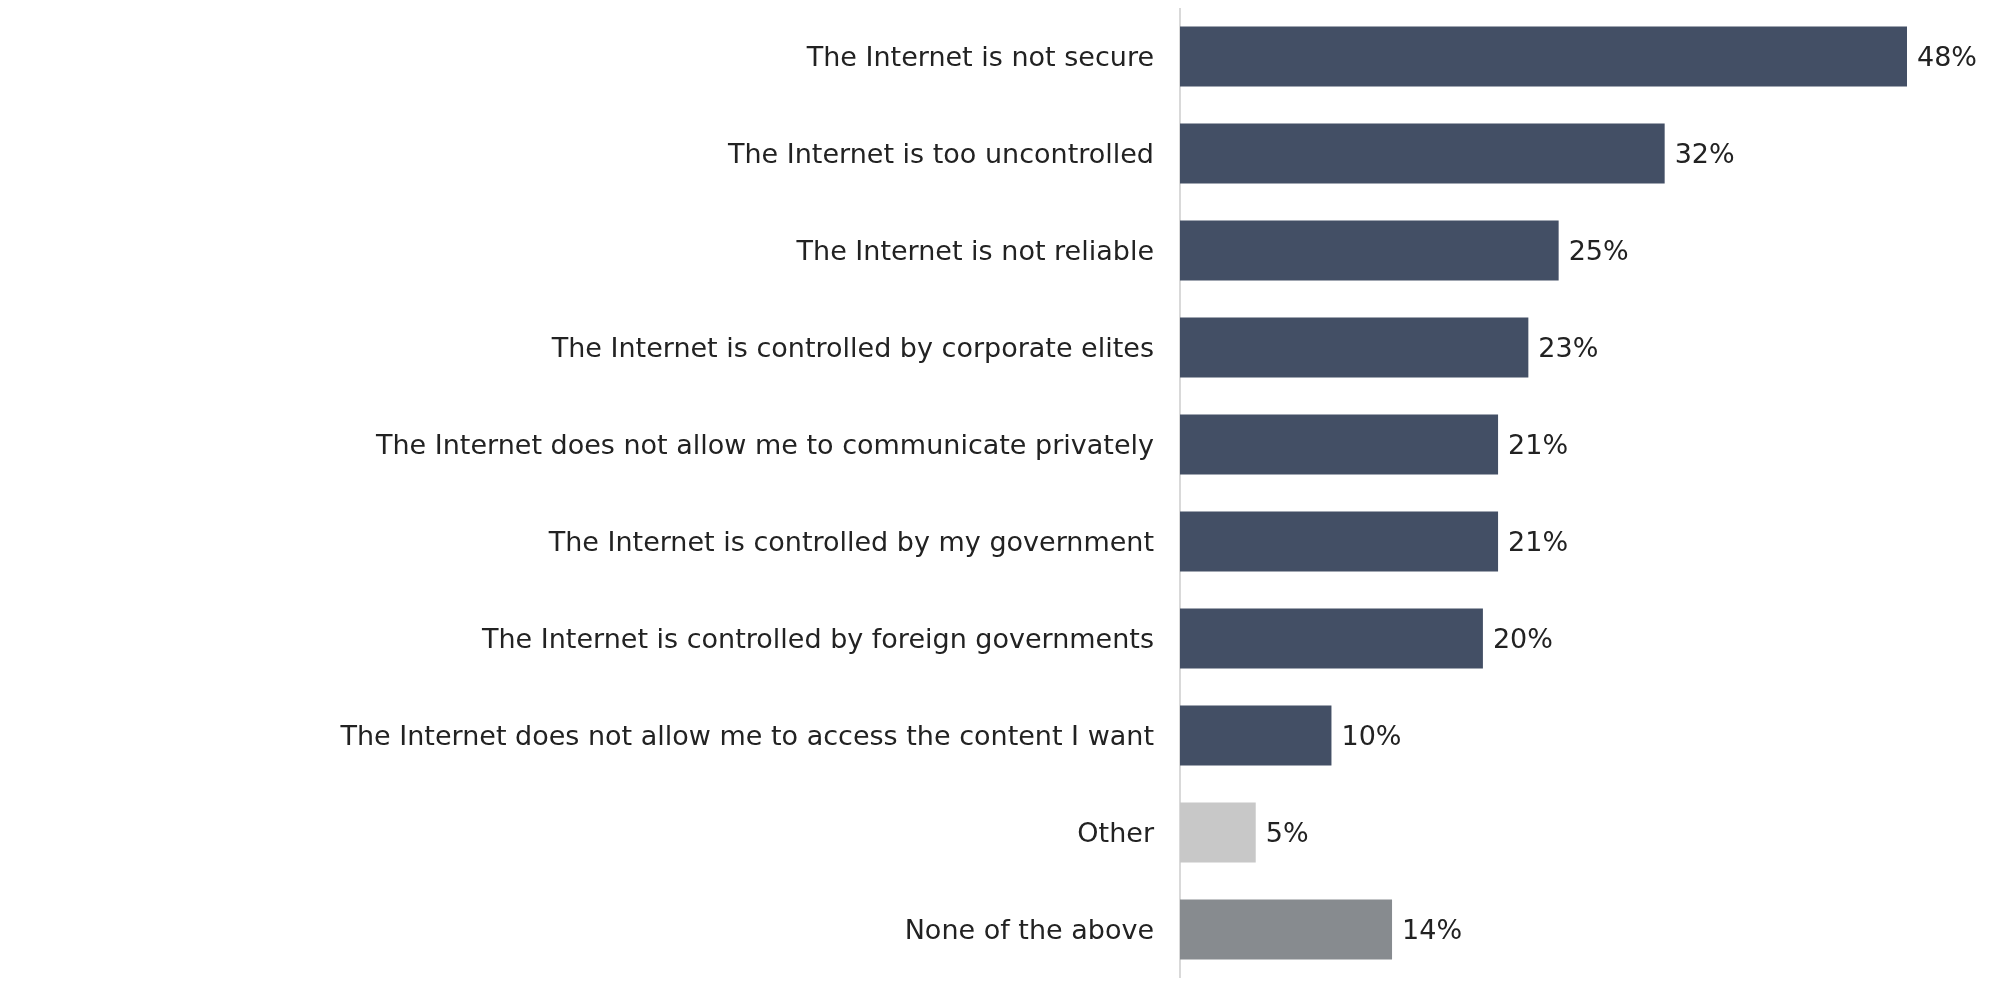  I want to click on data-label: 25%, so click(1598, 250).